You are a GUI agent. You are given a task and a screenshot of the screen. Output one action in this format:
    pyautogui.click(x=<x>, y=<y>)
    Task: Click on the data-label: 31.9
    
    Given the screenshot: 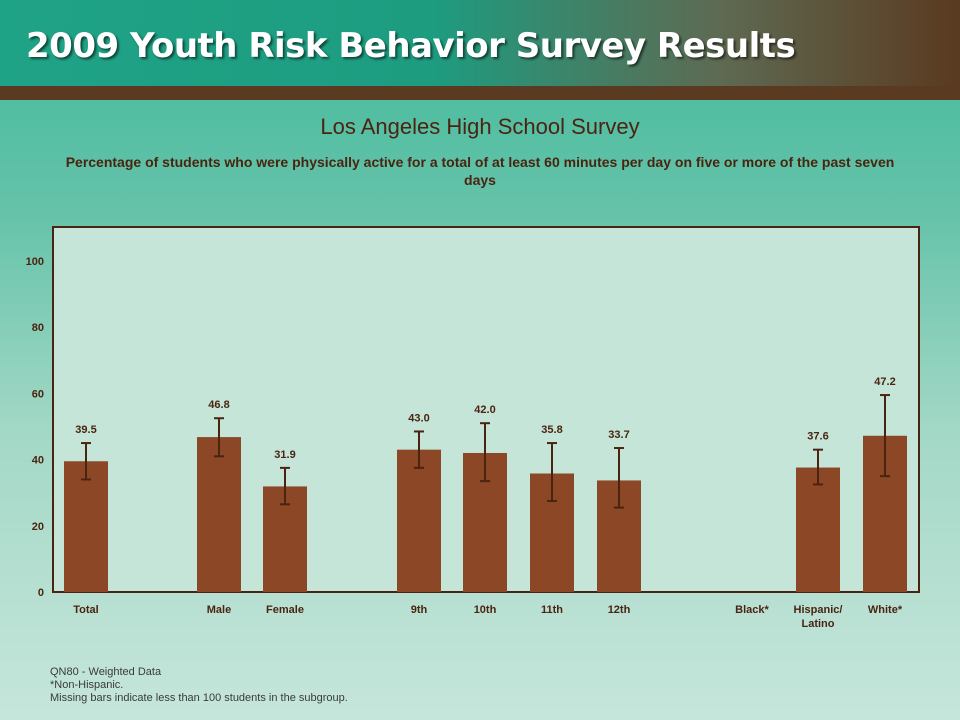 What is the action you would take?
    pyautogui.click(x=284, y=455)
    